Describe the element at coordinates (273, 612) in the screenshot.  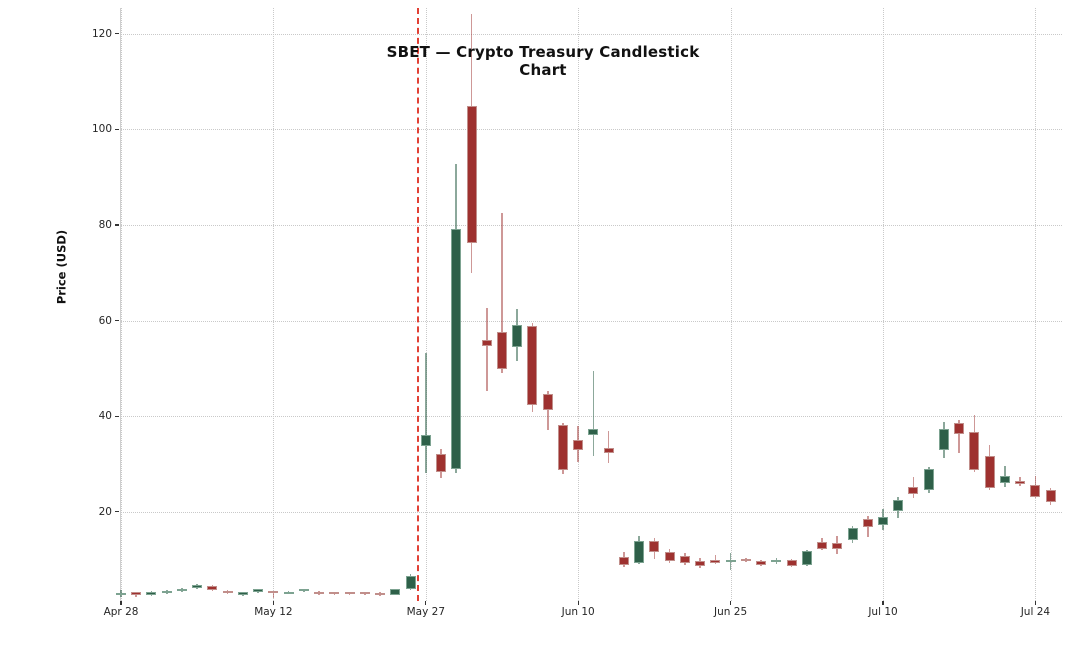
I see `x-tick-label: May 12` at that location.